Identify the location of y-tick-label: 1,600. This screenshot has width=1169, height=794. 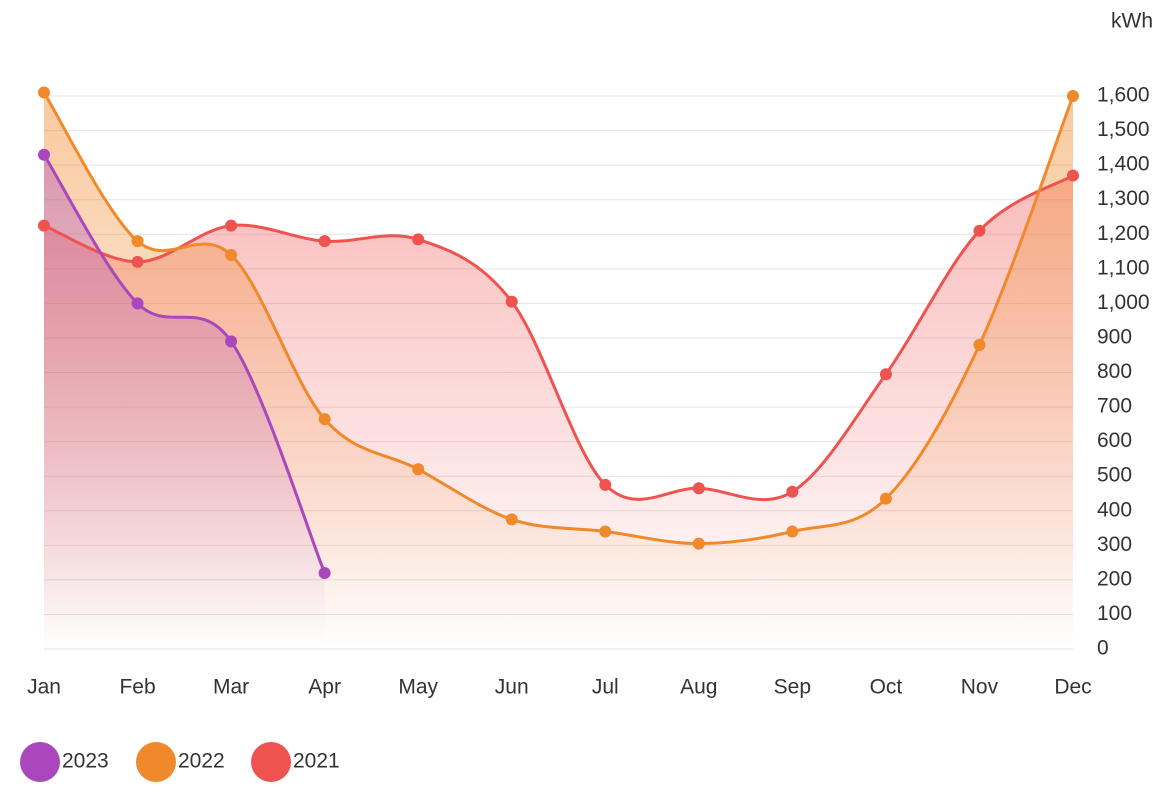
(1123, 95).